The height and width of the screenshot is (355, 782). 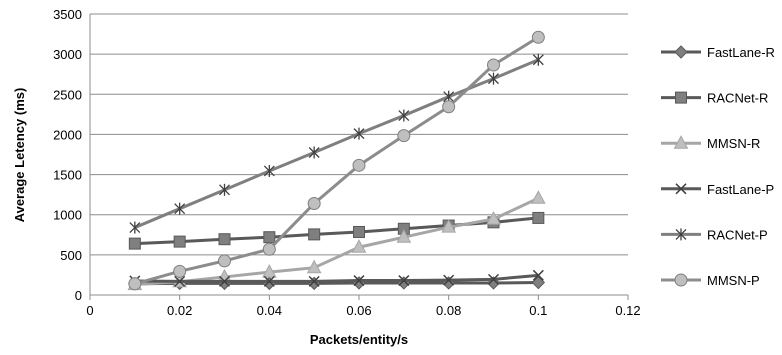 I want to click on x-tick-label: 0.06, so click(x=358, y=310).